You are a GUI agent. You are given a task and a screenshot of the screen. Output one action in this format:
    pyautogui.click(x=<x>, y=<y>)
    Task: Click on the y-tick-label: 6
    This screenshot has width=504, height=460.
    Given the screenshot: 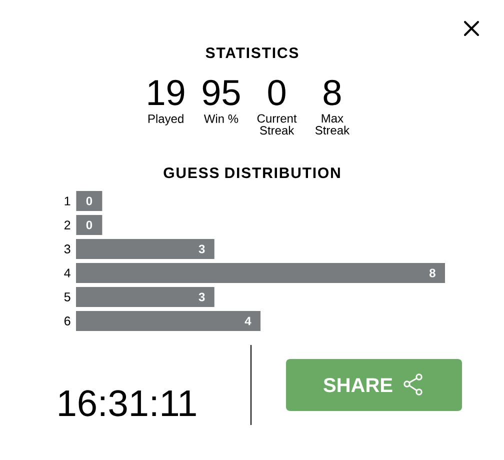 What is the action you would take?
    pyautogui.click(x=67, y=321)
    